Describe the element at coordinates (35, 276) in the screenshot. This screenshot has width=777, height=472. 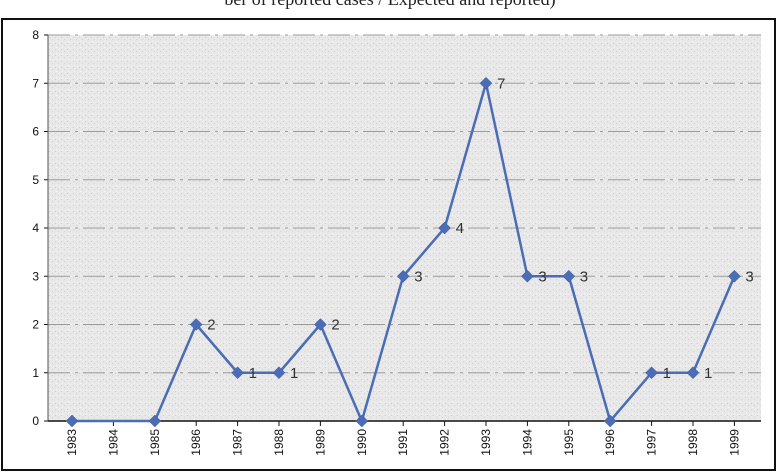
I see `y-tick-label: 3` at that location.